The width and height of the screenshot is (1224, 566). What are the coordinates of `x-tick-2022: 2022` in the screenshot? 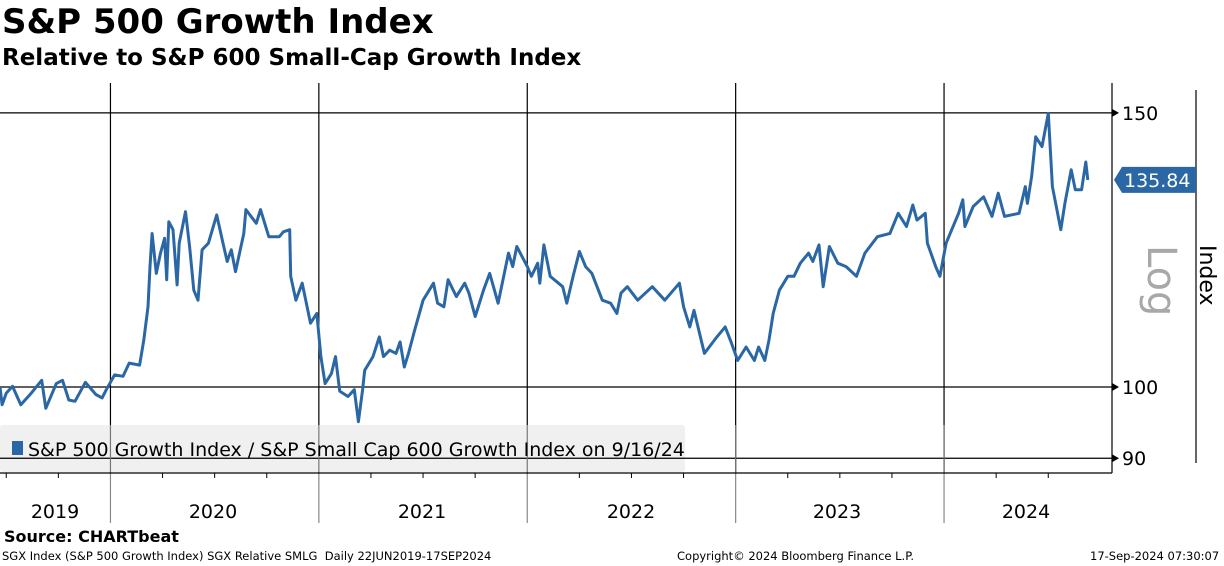 It's located at (631, 512).